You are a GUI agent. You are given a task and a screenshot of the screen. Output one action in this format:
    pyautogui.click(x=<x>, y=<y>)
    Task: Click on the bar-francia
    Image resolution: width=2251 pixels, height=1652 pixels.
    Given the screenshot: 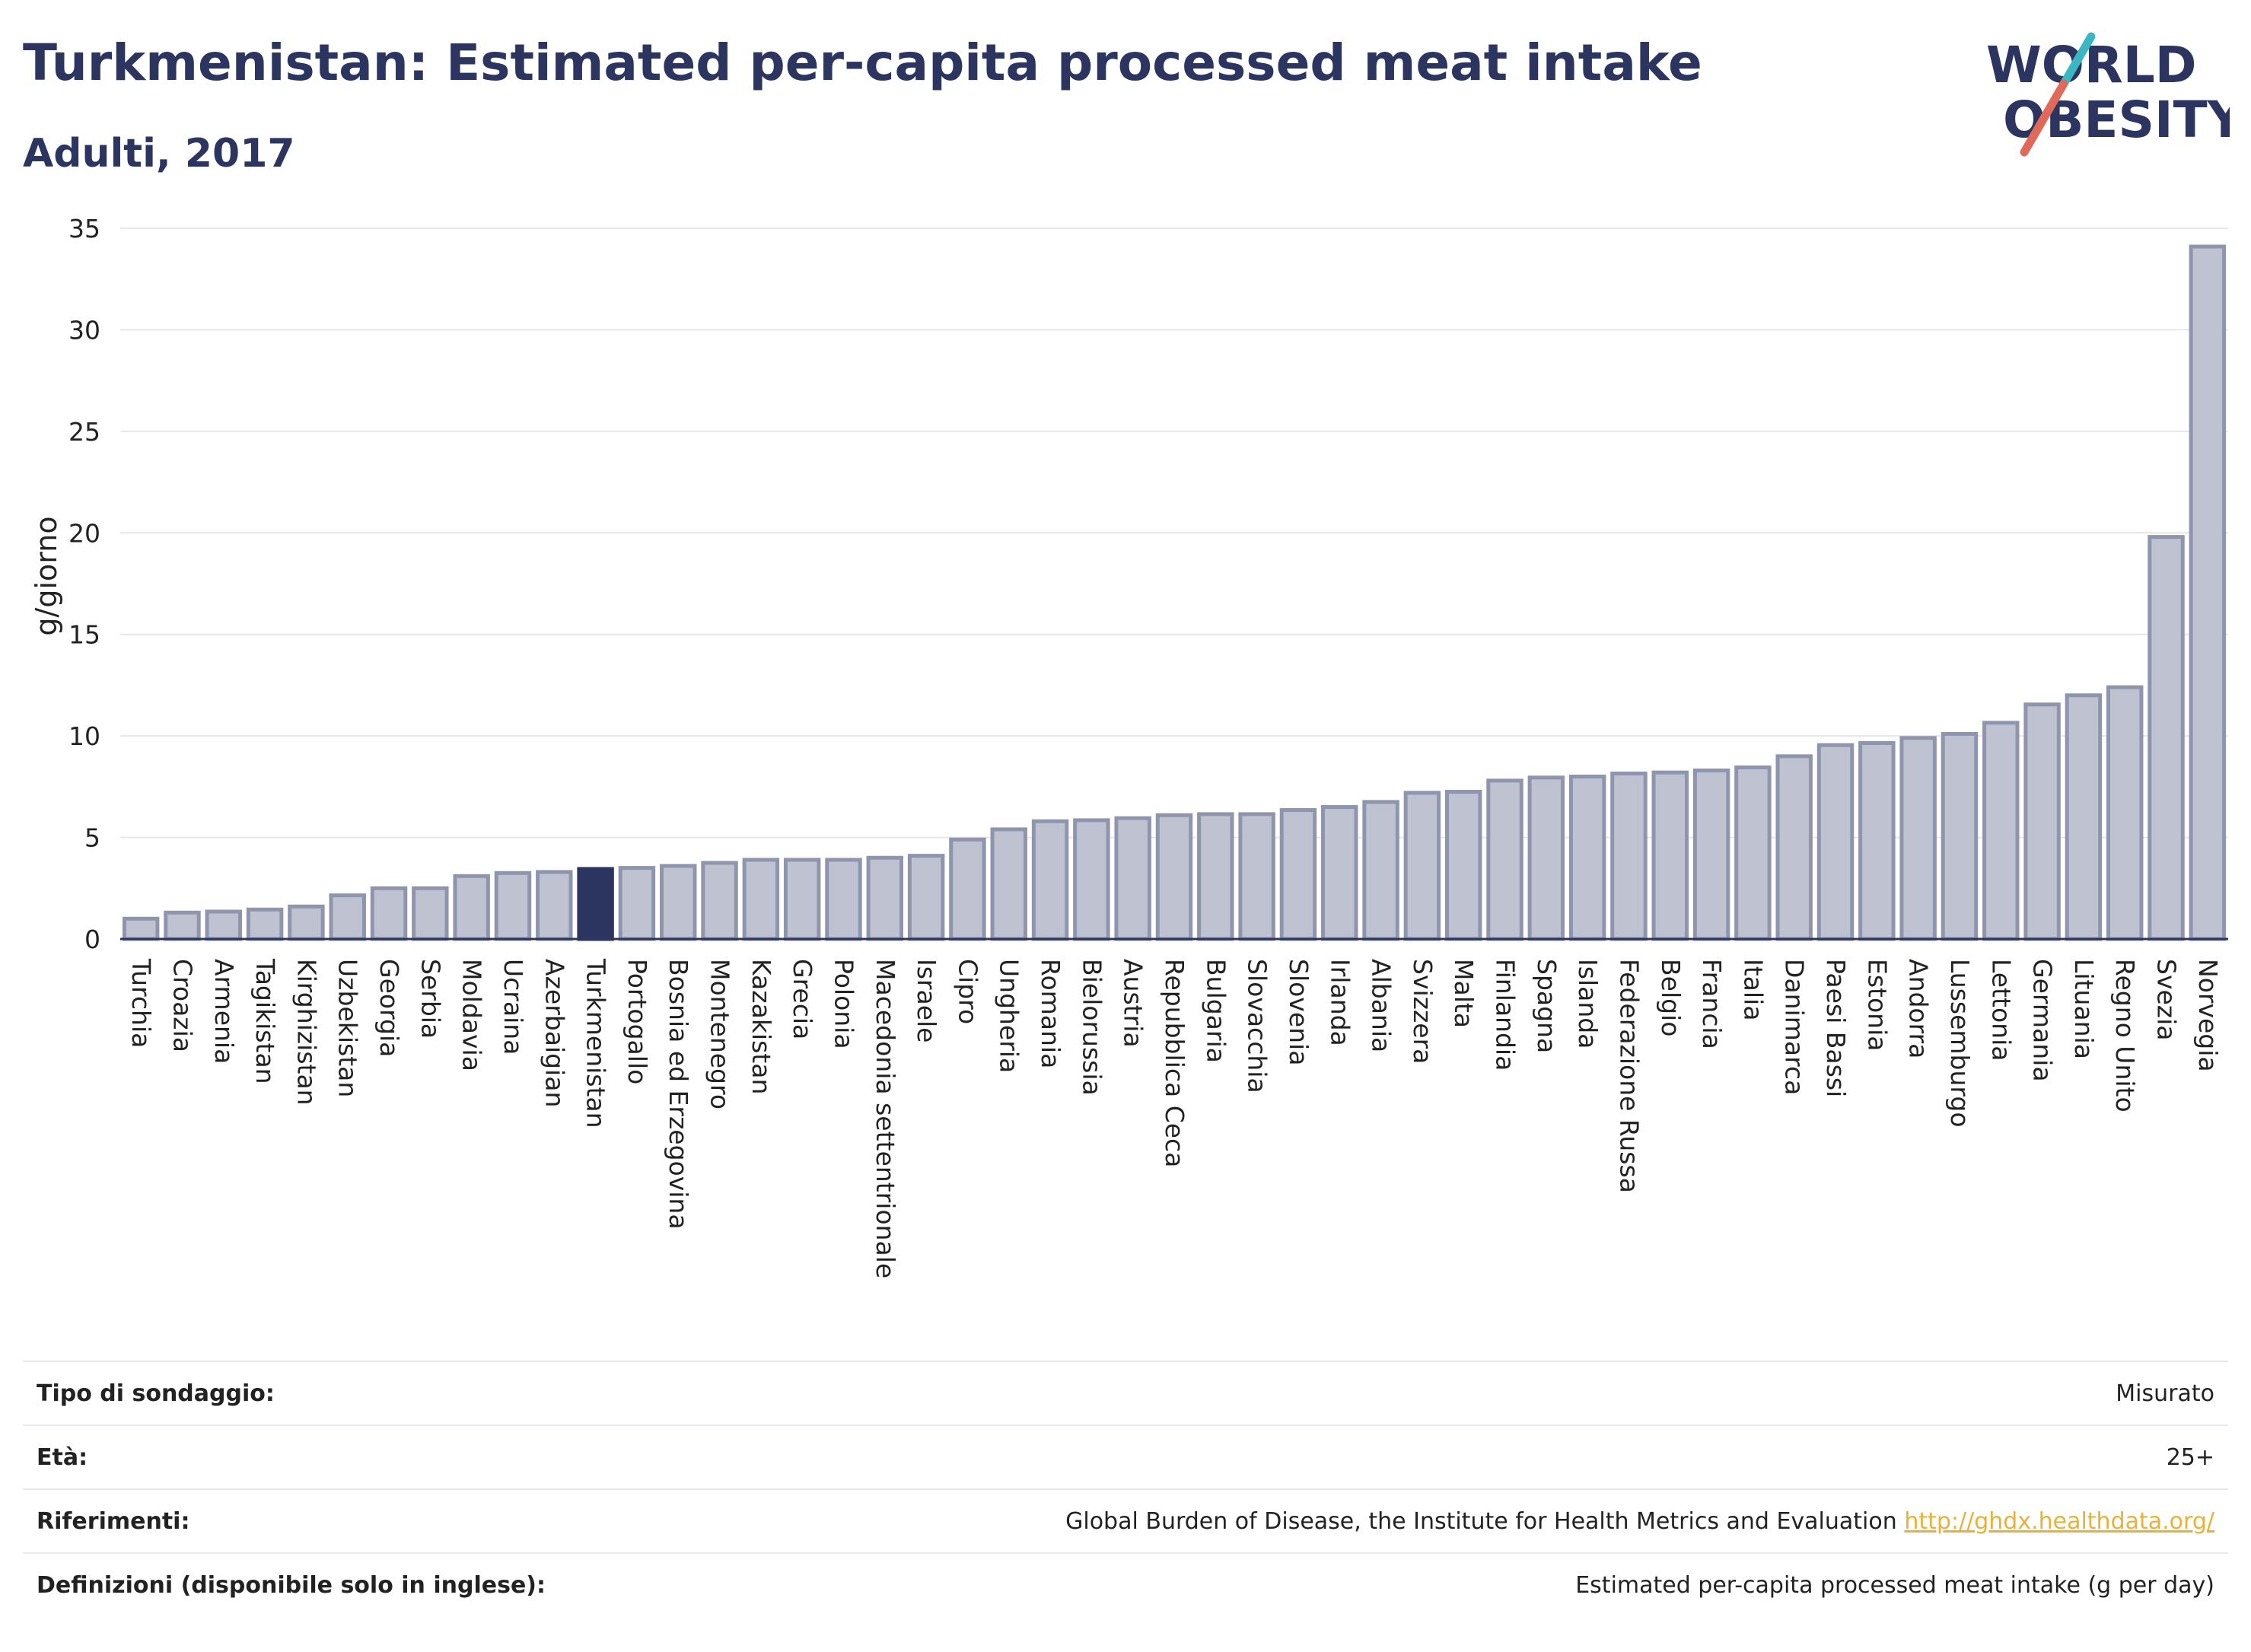 What is the action you would take?
    pyautogui.click(x=1711, y=855)
    